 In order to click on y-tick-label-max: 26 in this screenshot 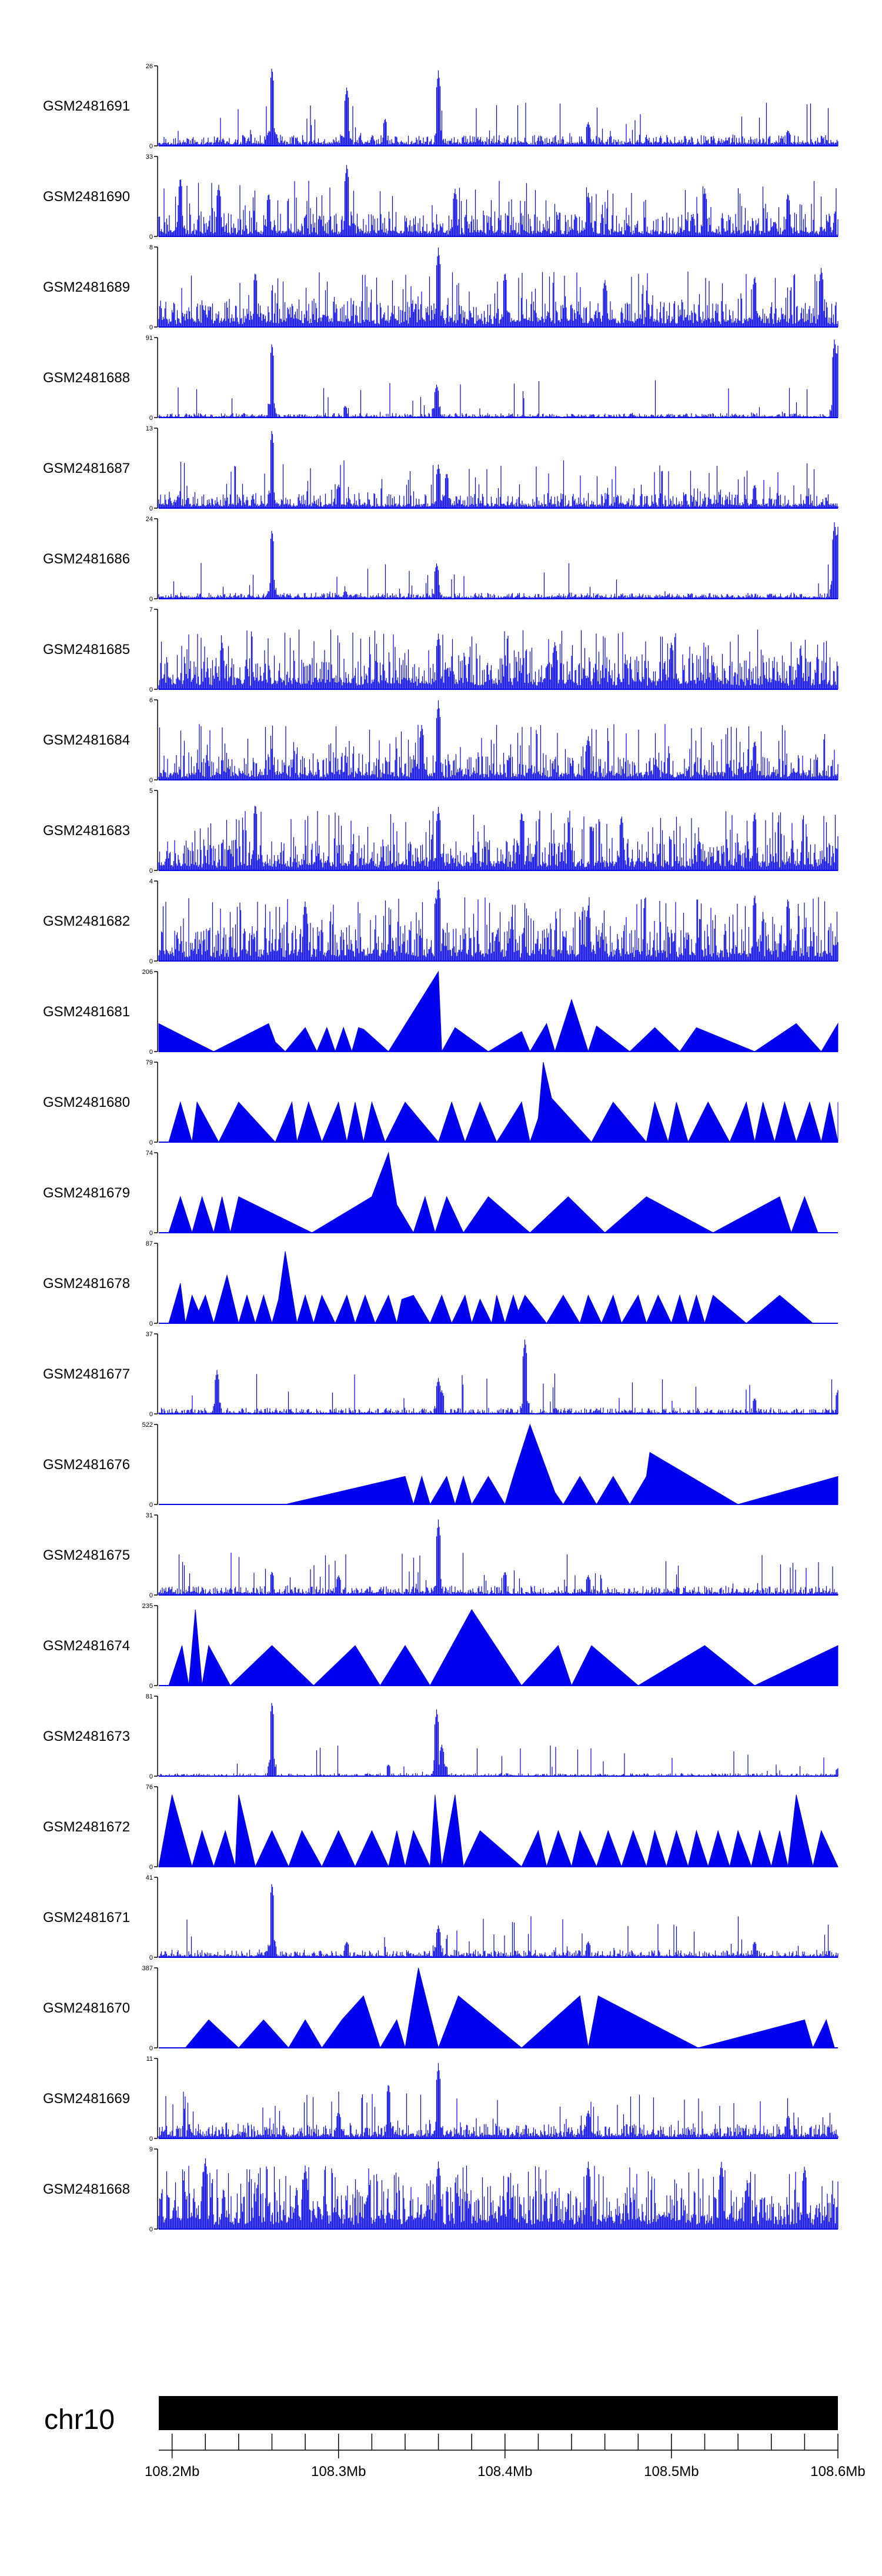, I will do `click(149, 66)`.